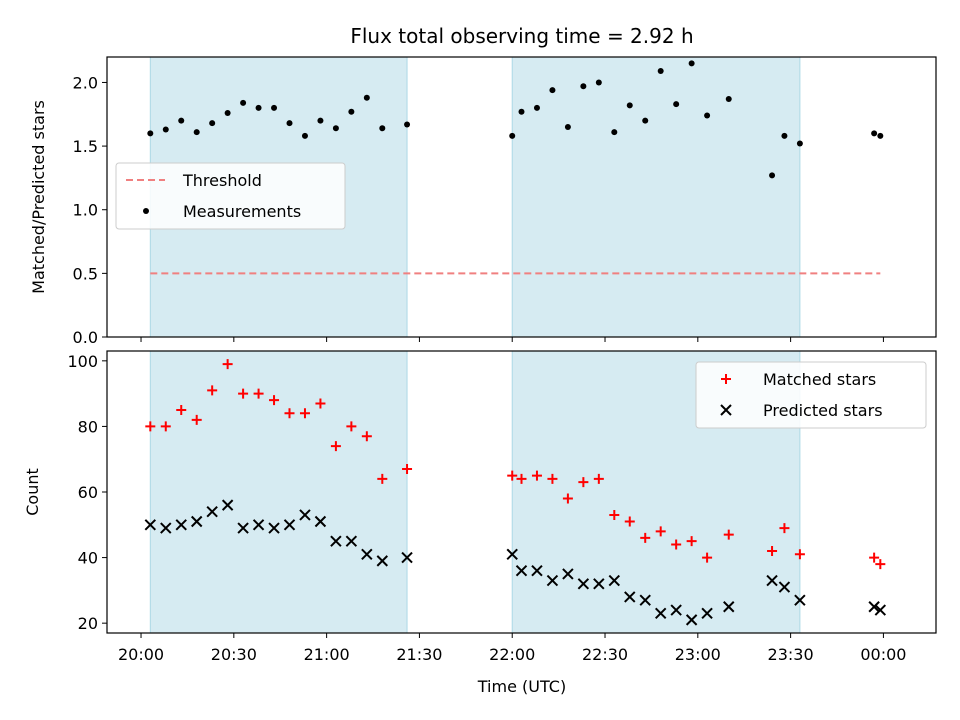 This screenshot has width=960, height=720. What do you see at coordinates (521, 686) in the screenshot?
I see `x-axis-label: Time (UTC)` at bounding box center [521, 686].